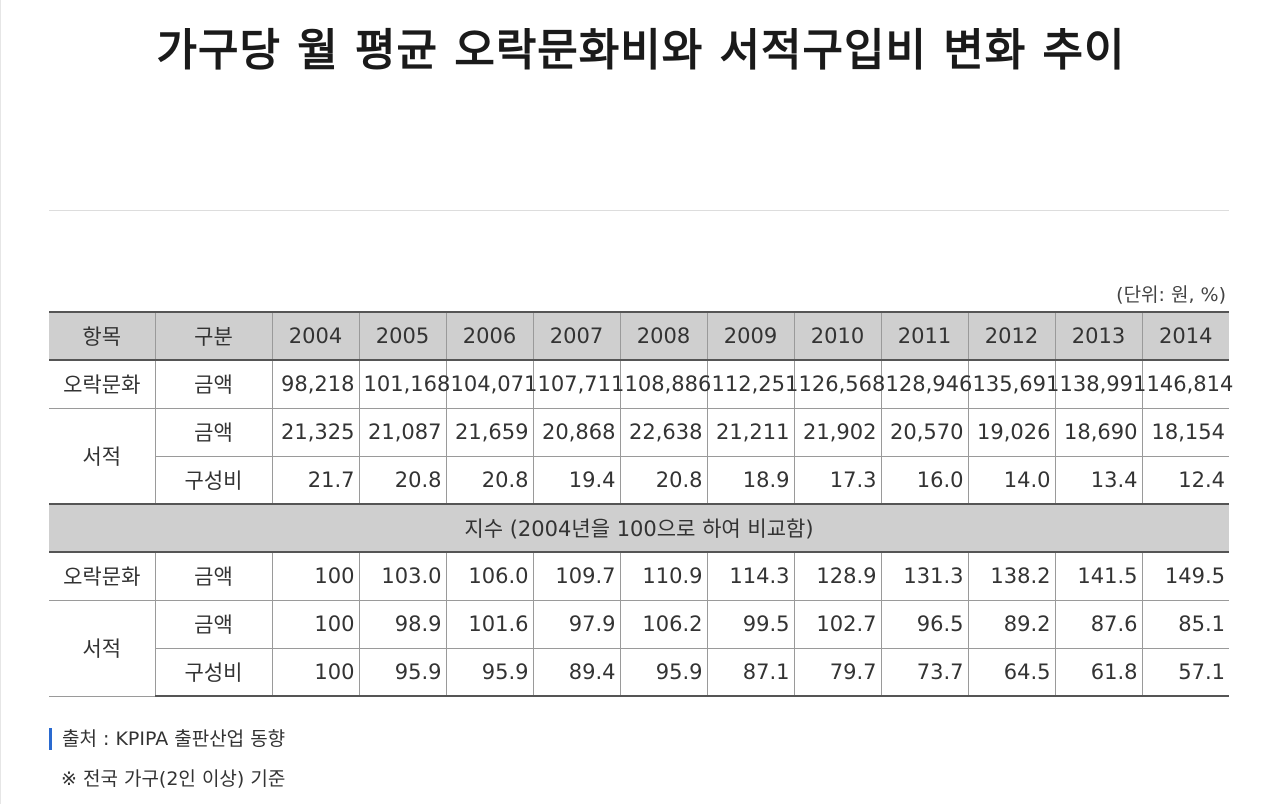 This screenshot has width=1280, height=804. I want to click on header-year: 2007, so click(577, 336).